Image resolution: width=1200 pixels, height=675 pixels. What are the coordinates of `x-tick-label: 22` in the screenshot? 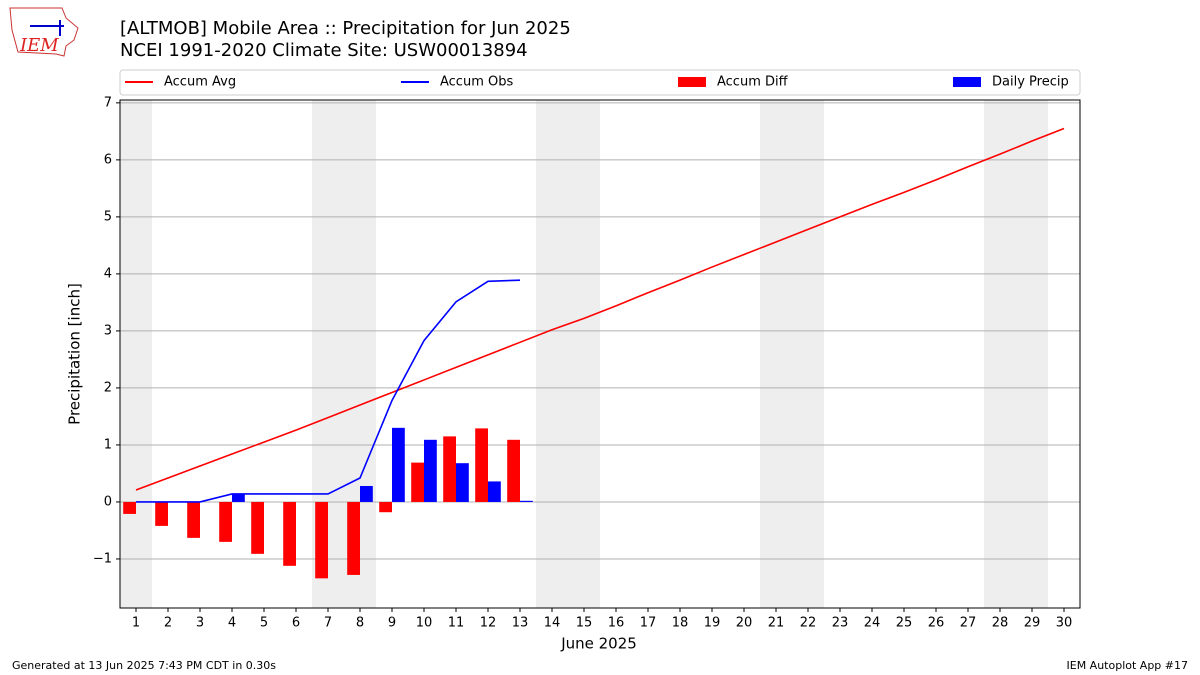 It's located at (808, 623).